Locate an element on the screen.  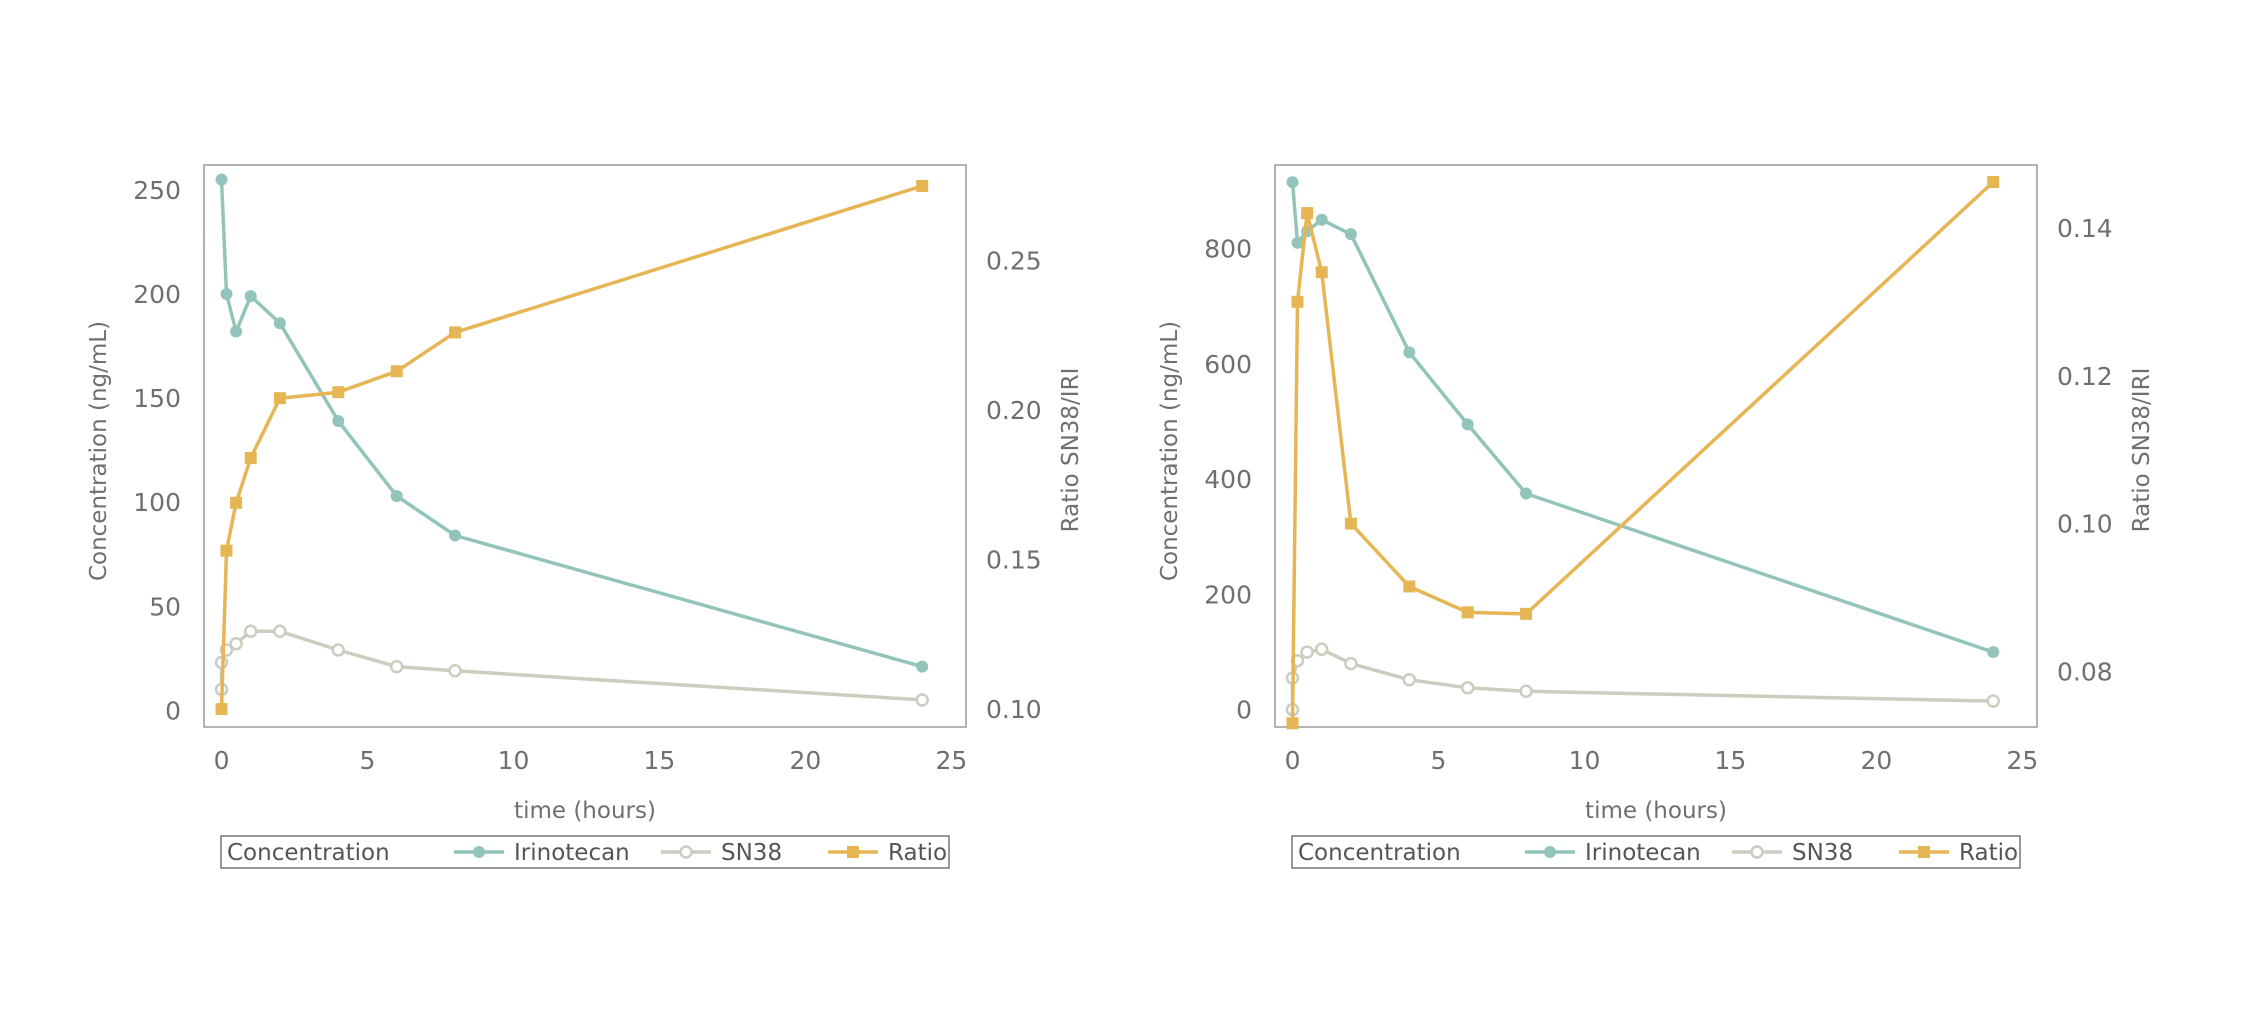
y-tick-label: 250 is located at coordinates (157, 190).